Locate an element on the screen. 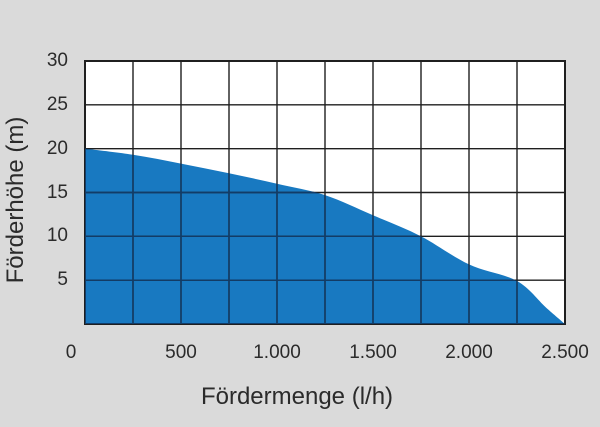 The width and height of the screenshot is (600, 427). x-tick-label: 0 is located at coordinates (71, 352).